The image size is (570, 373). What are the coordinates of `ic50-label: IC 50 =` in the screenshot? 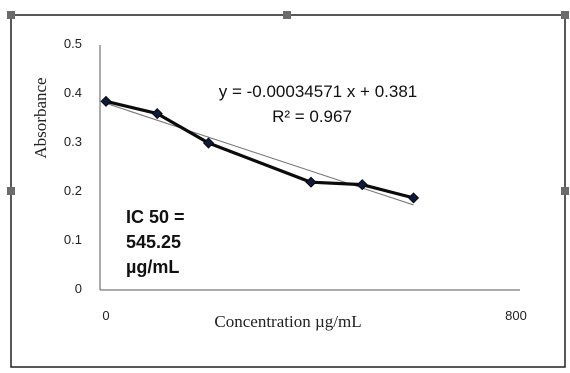 It's located at (155, 217).